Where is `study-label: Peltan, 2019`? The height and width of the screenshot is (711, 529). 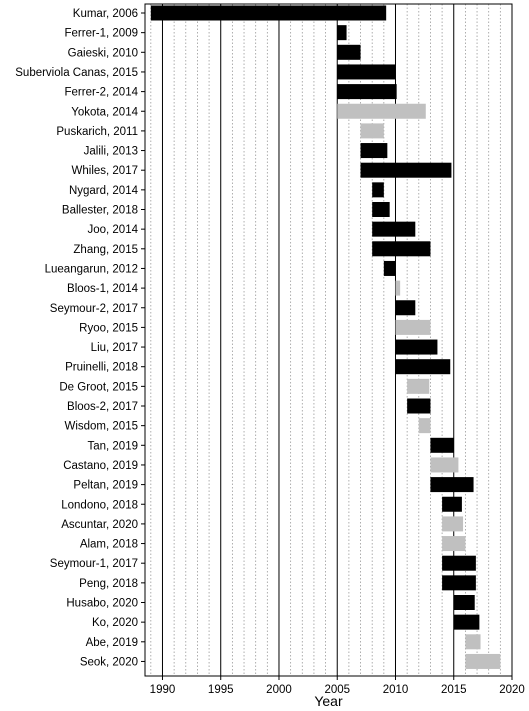 study-label: Peltan, 2019 is located at coordinates (105, 486).